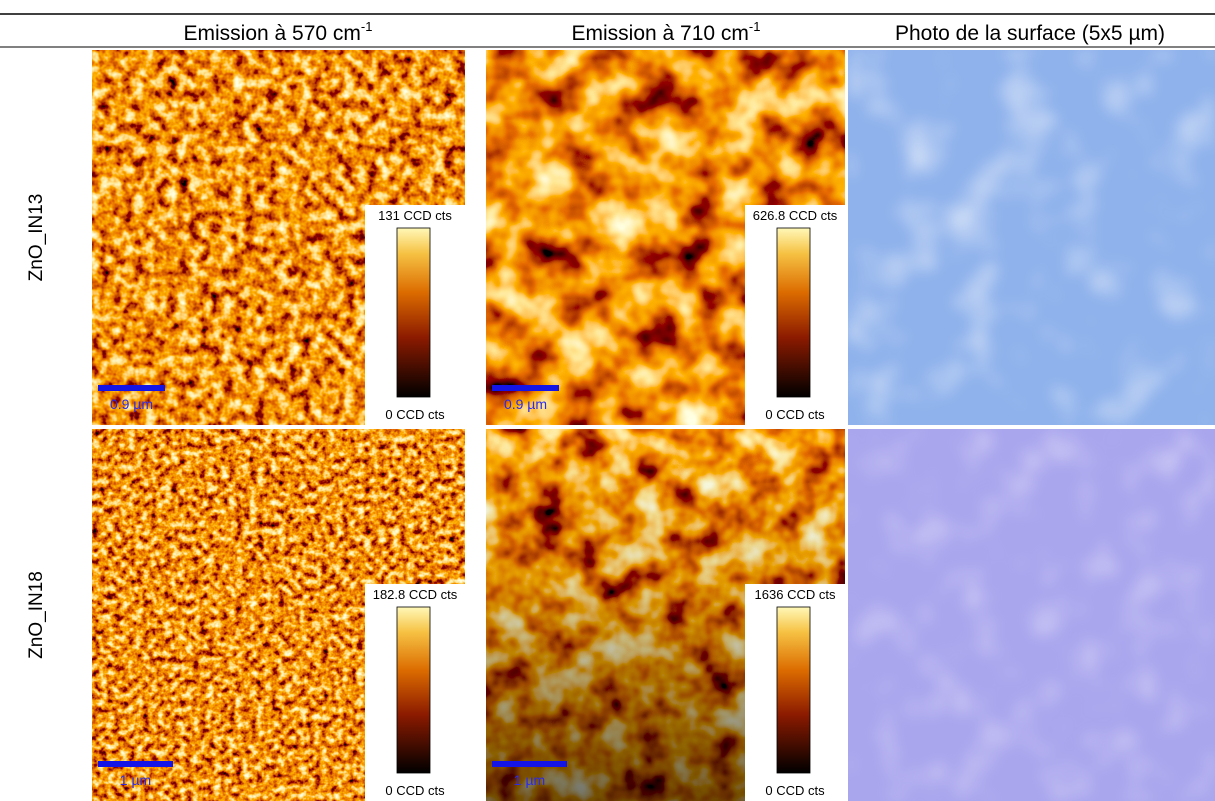 This screenshot has height=801, width=1215. What do you see at coordinates (795, 594) in the screenshot?
I see `colorbar-max: 1636 CCD cts` at bounding box center [795, 594].